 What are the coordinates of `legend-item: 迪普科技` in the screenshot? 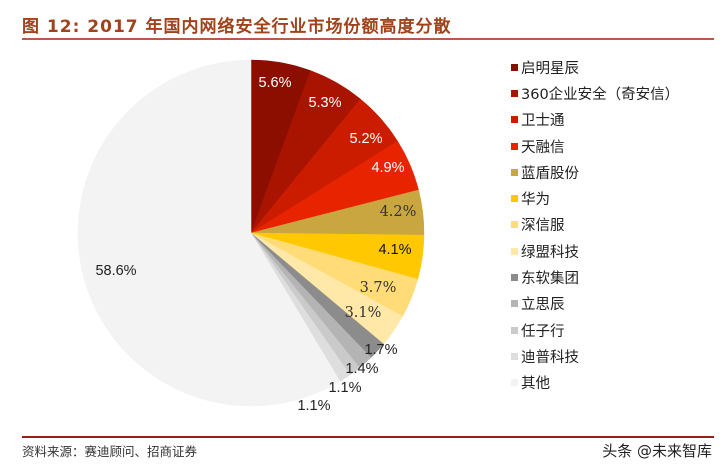 It's located at (595, 356).